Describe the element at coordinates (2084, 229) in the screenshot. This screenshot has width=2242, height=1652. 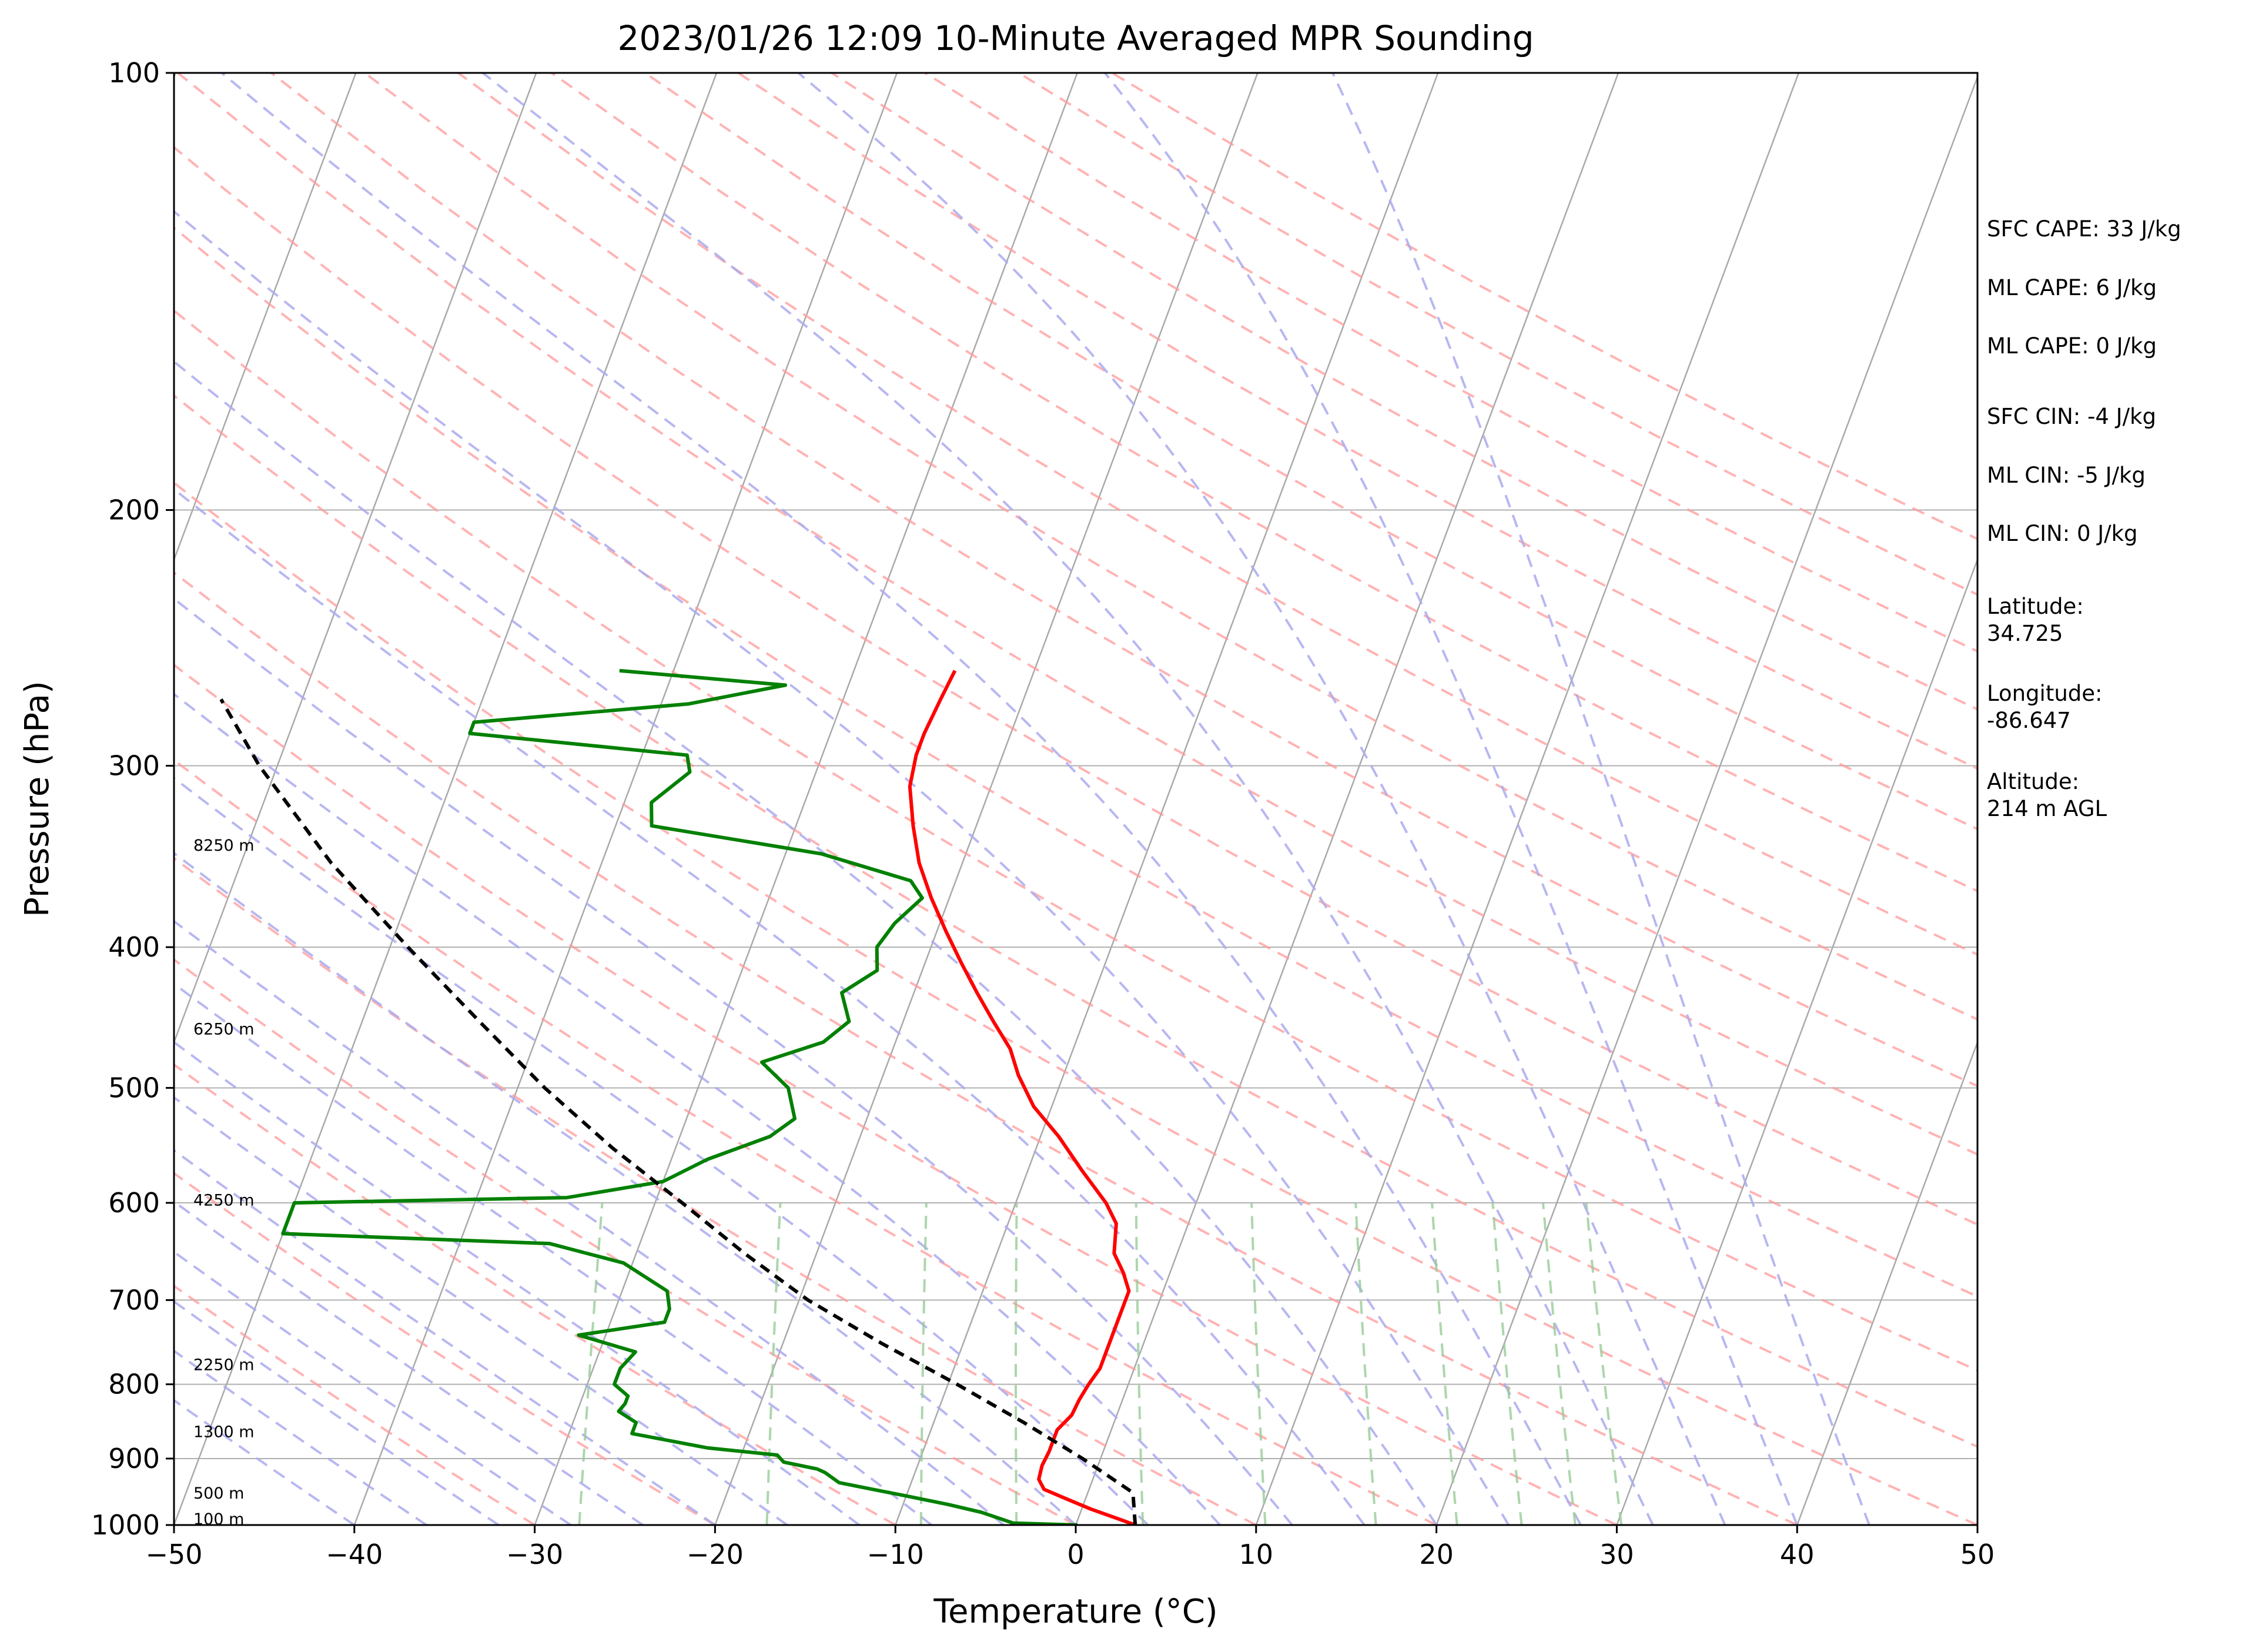
I see `stat-line: SFC CAPE: 33 J/kg` at that location.